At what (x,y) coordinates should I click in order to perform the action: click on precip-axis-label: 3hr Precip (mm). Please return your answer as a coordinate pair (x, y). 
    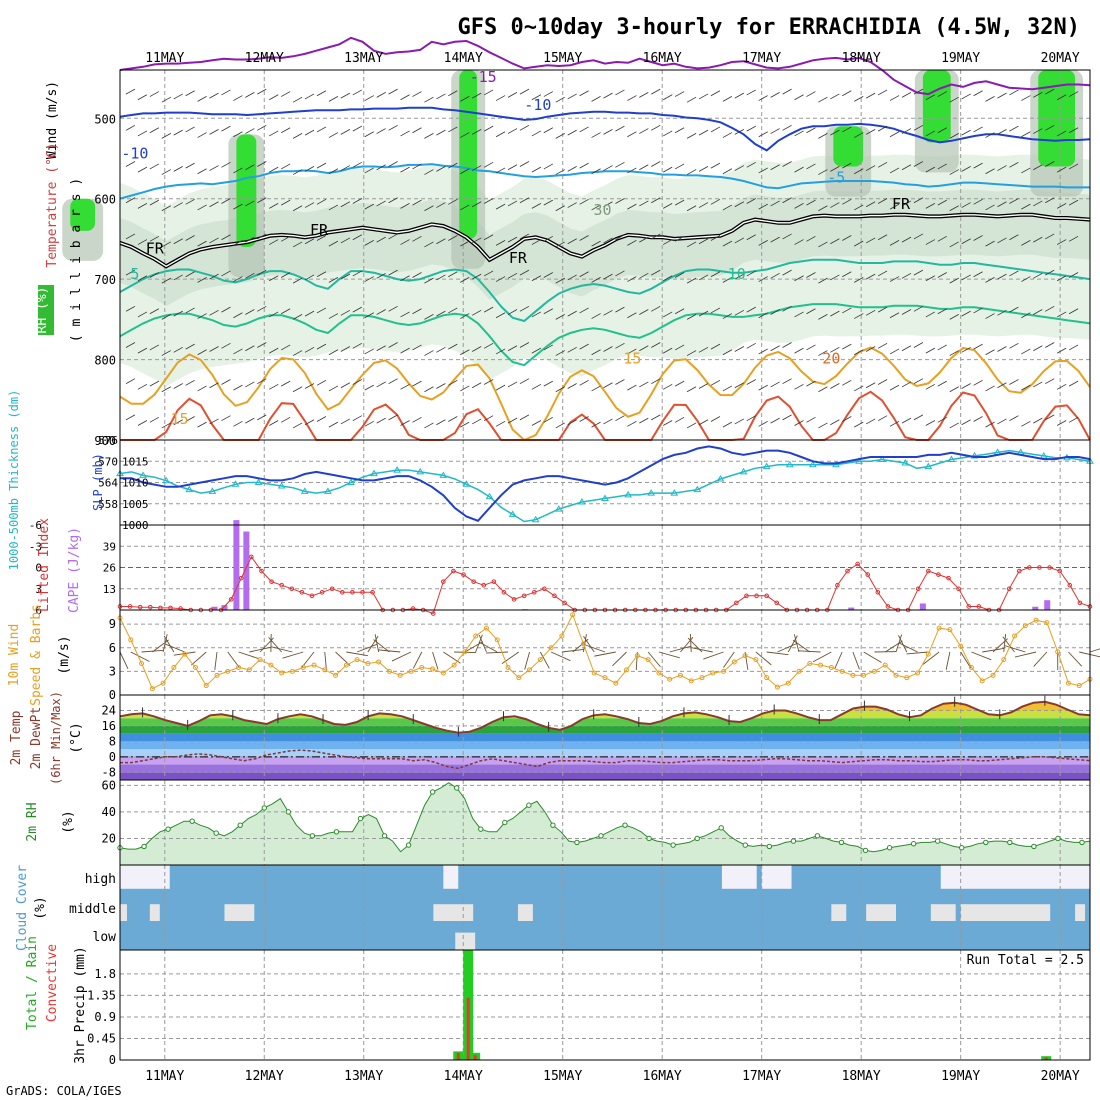
    Looking at the image, I should click on (80, 1004).